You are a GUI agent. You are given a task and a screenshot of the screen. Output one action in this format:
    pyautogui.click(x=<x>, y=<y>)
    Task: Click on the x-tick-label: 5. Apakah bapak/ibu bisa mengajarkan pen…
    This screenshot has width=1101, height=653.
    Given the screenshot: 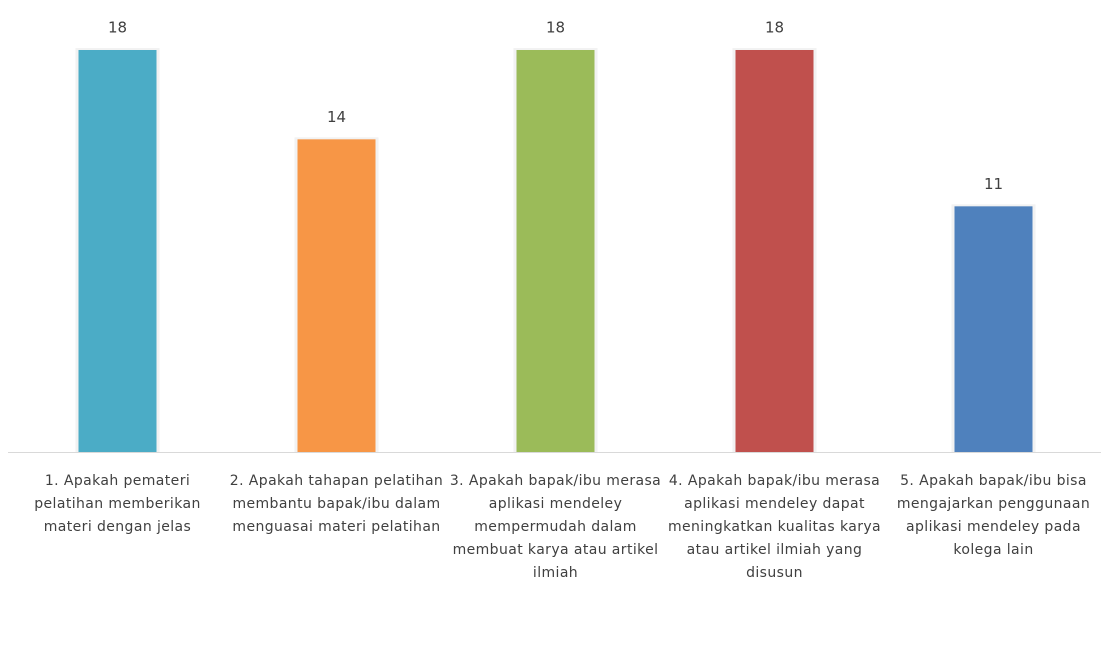 What is the action you would take?
    pyautogui.click(x=993, y=515)
    